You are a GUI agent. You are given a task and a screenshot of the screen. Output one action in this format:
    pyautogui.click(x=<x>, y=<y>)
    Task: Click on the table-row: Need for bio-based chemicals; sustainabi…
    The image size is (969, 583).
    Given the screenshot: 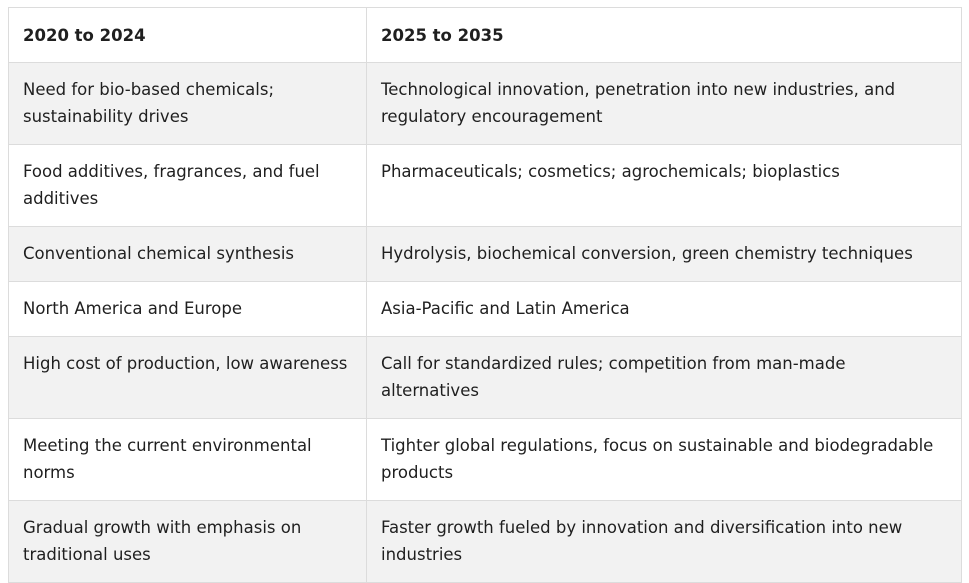 What is the action you would take?
    pyautogui.click(x=485, y=103)
    